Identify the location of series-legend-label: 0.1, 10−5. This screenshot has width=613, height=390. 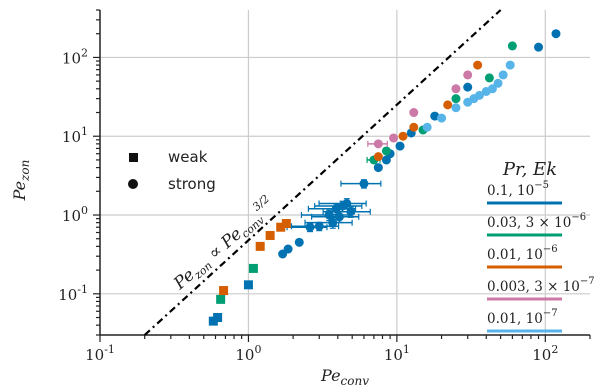
(518, 189).